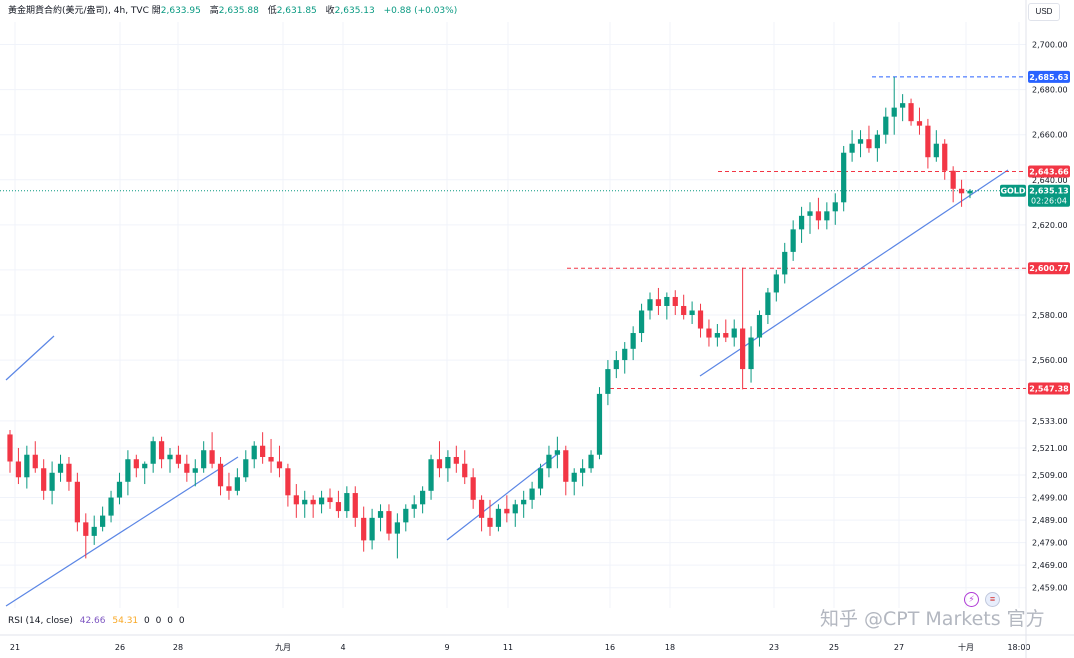 The width and height of the screenshot is (1074, 658). I want to click on current-price-tag, so click(1049, 195).